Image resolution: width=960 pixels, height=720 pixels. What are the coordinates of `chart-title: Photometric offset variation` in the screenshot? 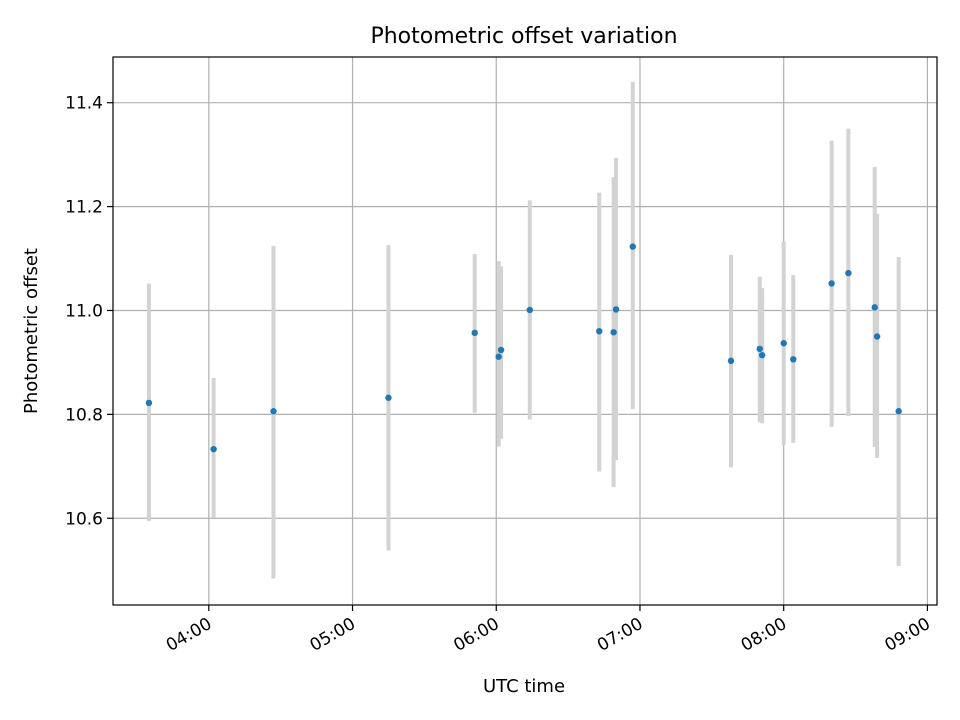 It's located at (523, 36).